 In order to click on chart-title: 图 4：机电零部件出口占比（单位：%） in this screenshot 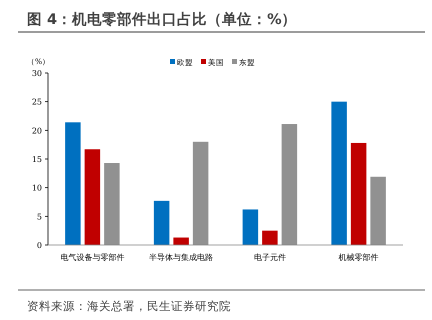, I will do `click(162, 19)`.